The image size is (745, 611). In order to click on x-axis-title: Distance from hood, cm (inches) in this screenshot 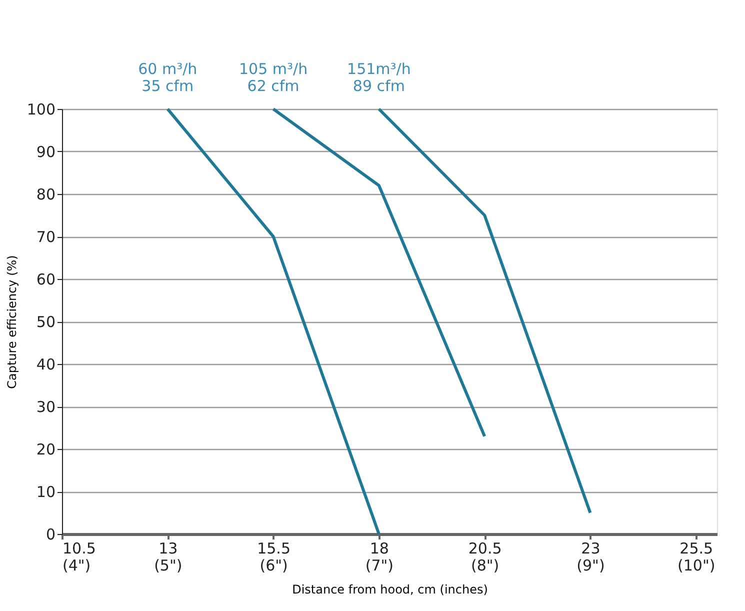, I will do `click(390, 589)`.